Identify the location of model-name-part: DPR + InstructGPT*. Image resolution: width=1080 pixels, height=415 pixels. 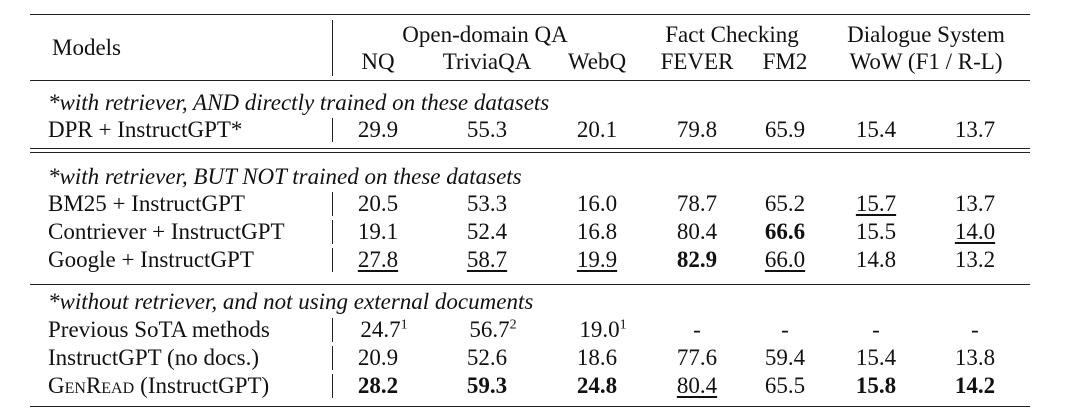
(145, 129).